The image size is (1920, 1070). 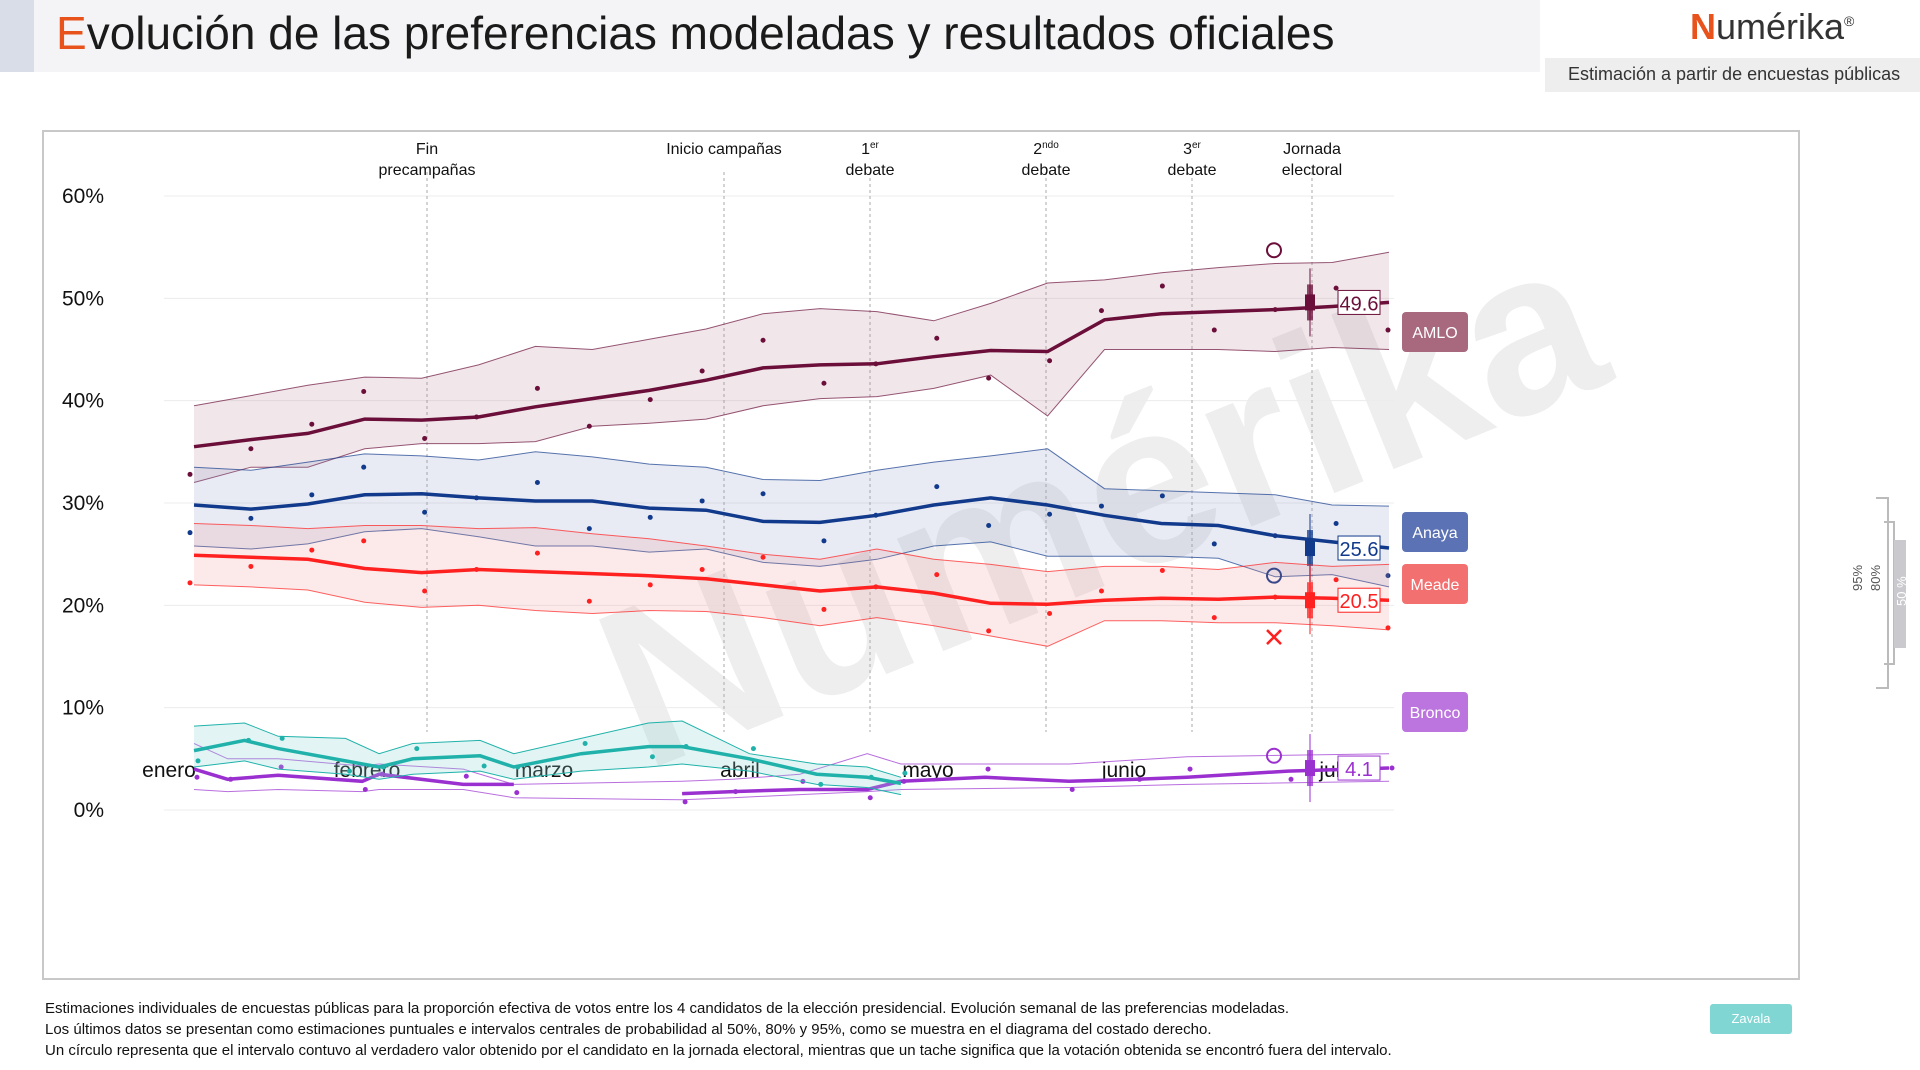 What do you see at coordinates (89, 810) in the screenshot?
I see `y-tick-label: 0%` at bounding box center [89, 810].